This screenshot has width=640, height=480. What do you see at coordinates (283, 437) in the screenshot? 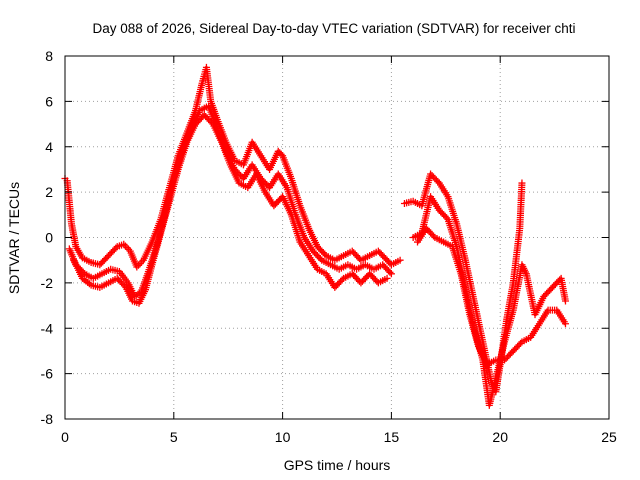
I see `x-tick-label: 10` at bounding box center [283, 437].